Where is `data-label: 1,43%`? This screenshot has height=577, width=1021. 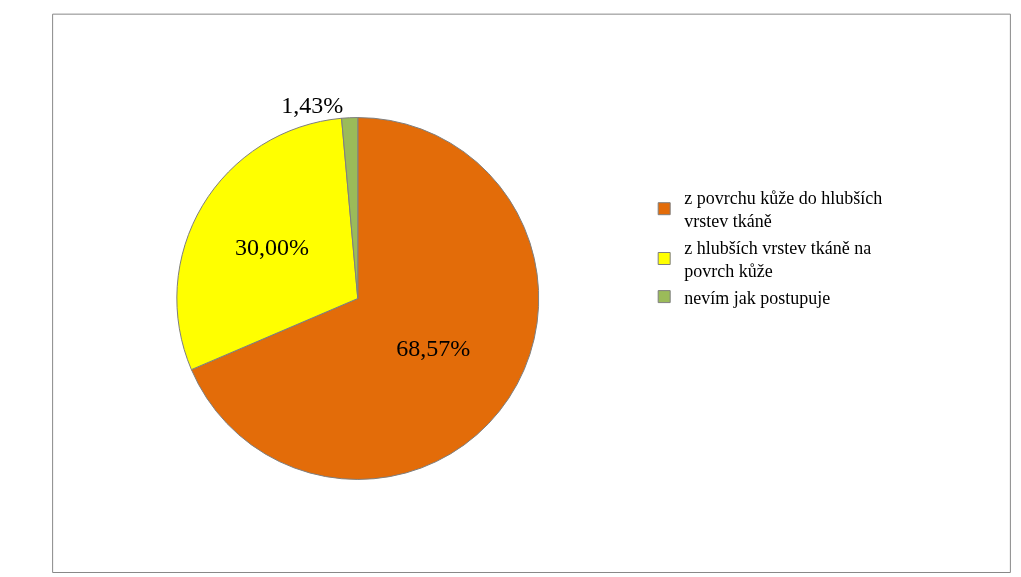
data-label: 1,43% is located at coordinates (312, 104).